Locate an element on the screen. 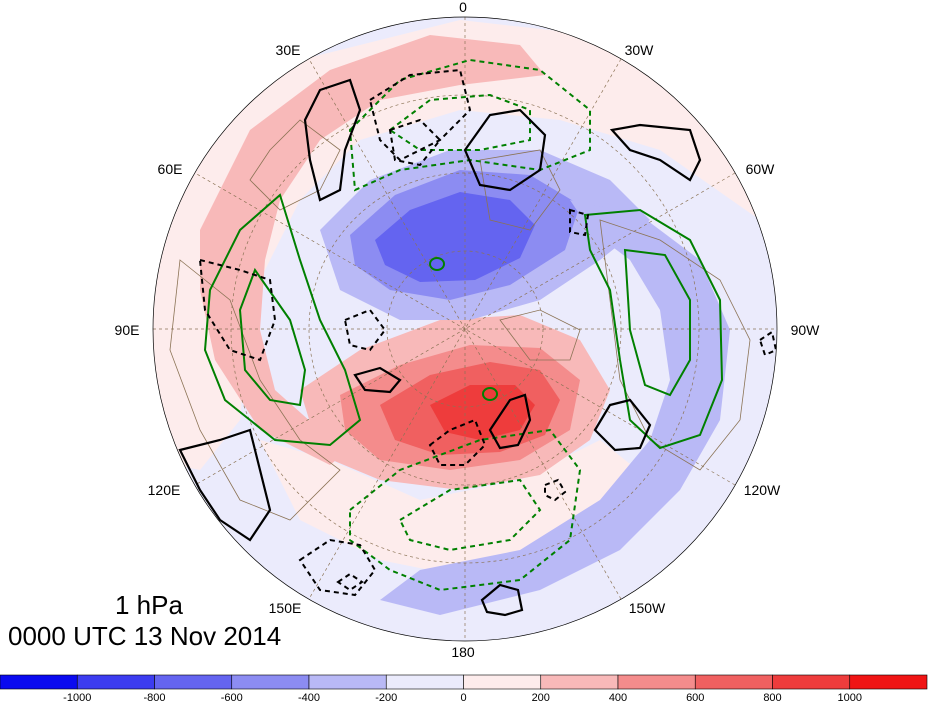 The height and width of the screenshot is (702, 928). lon-label-30e: 30E is located at coordinates (288, 50).